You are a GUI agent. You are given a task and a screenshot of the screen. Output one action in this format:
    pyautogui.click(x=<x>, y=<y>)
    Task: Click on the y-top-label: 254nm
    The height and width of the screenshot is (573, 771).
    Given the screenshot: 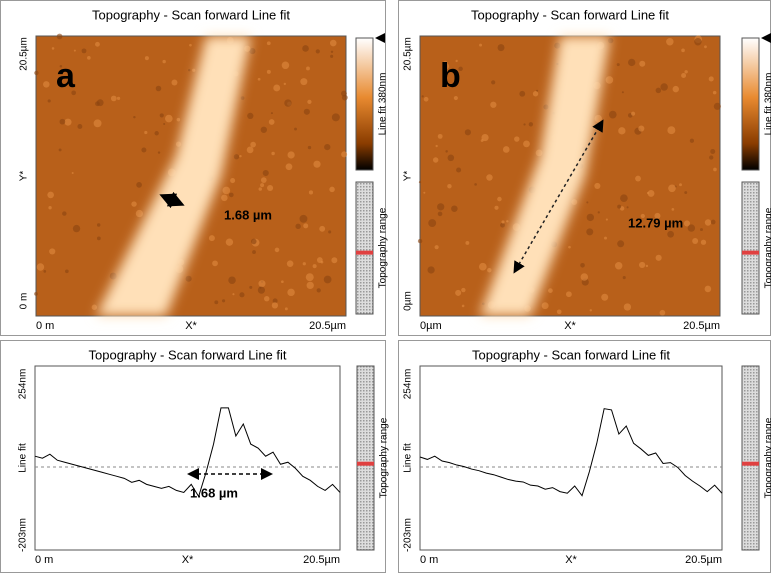 What is the action you would take?
    pyautogui.click(x=23, y=384)
    